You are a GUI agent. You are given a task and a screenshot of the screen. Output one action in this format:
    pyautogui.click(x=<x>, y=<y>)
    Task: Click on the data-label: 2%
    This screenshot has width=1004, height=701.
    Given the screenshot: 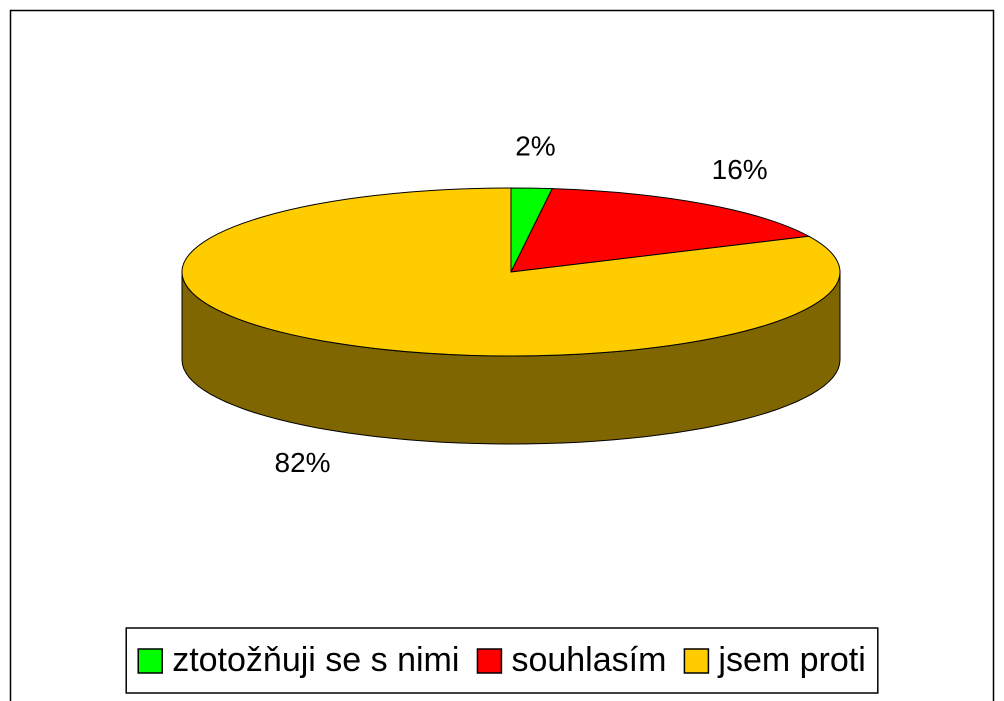 What is the action you would take?
    pyautogui.click(x=535, y=146)
    